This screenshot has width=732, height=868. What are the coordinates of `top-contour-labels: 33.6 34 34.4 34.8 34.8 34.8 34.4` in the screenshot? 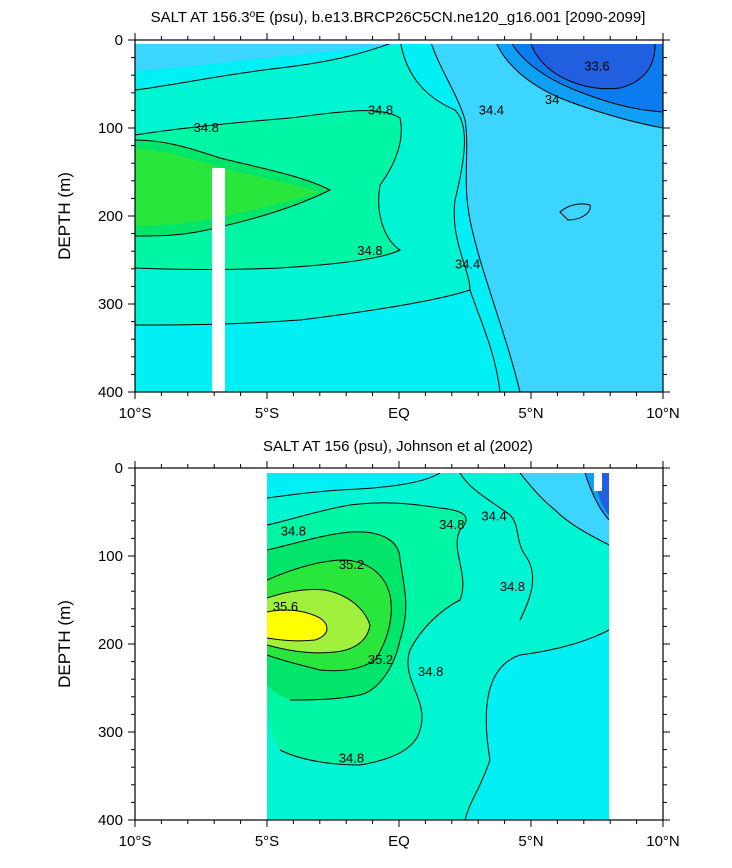 It's located at (402, 164).